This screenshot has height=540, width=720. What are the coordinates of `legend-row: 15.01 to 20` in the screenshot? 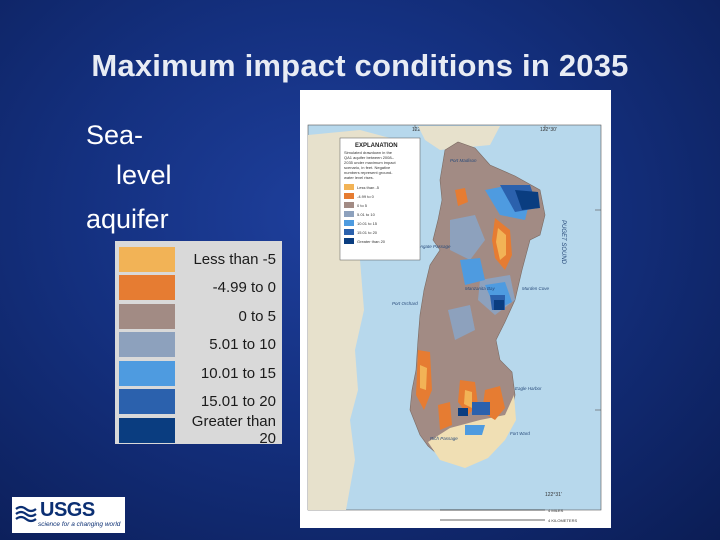 It's located at (200, 402).